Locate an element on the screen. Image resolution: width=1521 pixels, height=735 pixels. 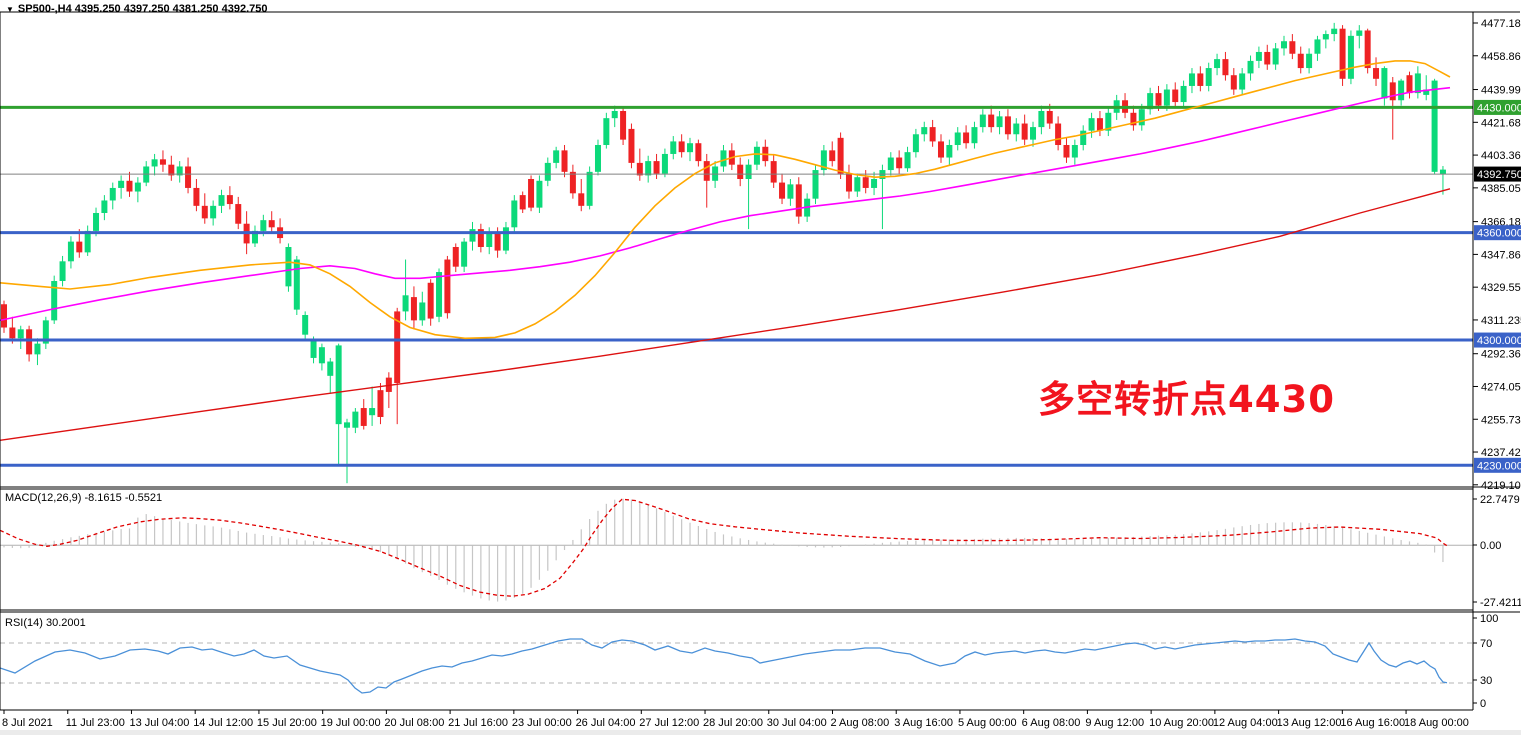
price-badge-4230.000 is located at coordinates (1497, 465).